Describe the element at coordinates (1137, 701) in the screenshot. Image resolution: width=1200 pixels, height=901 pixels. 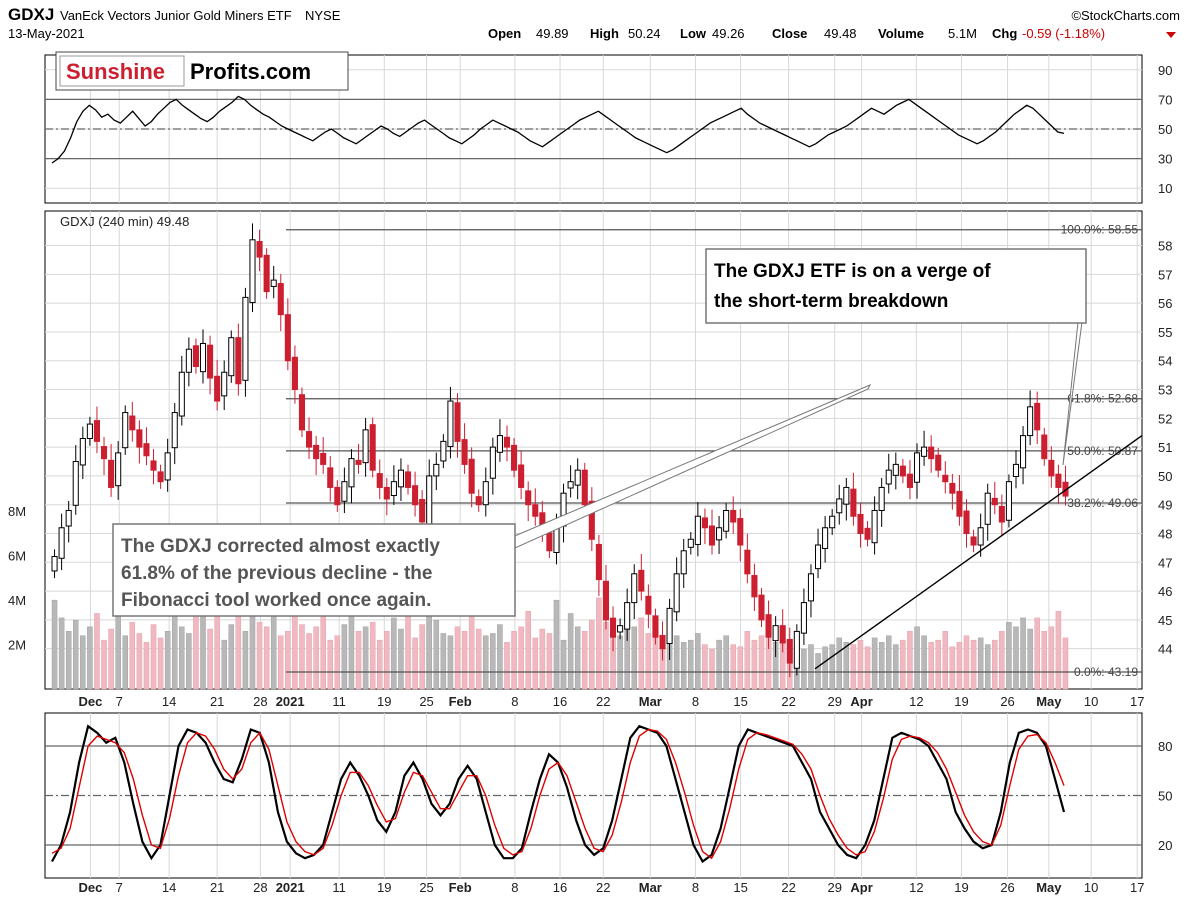
I see `x-tick-label: 17` at that location.